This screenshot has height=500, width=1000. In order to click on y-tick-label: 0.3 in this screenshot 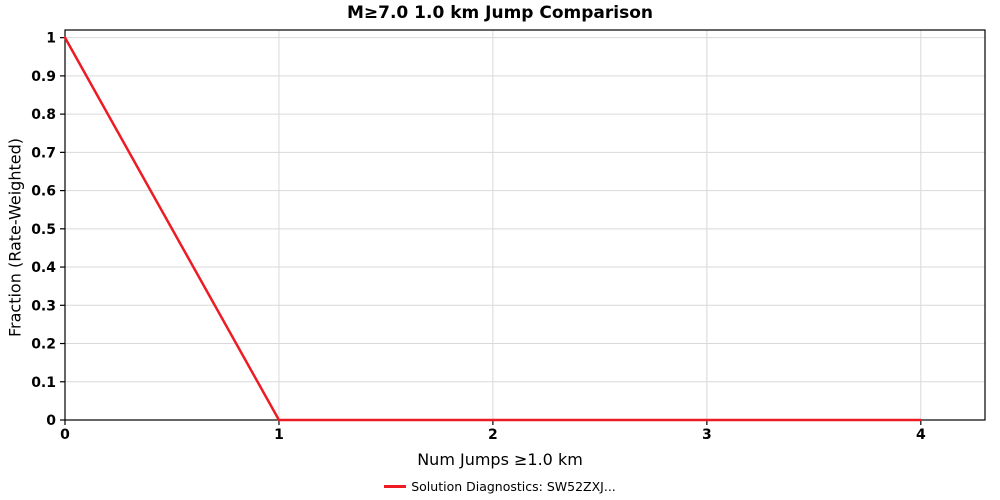, I will do `click(43, 306)`.